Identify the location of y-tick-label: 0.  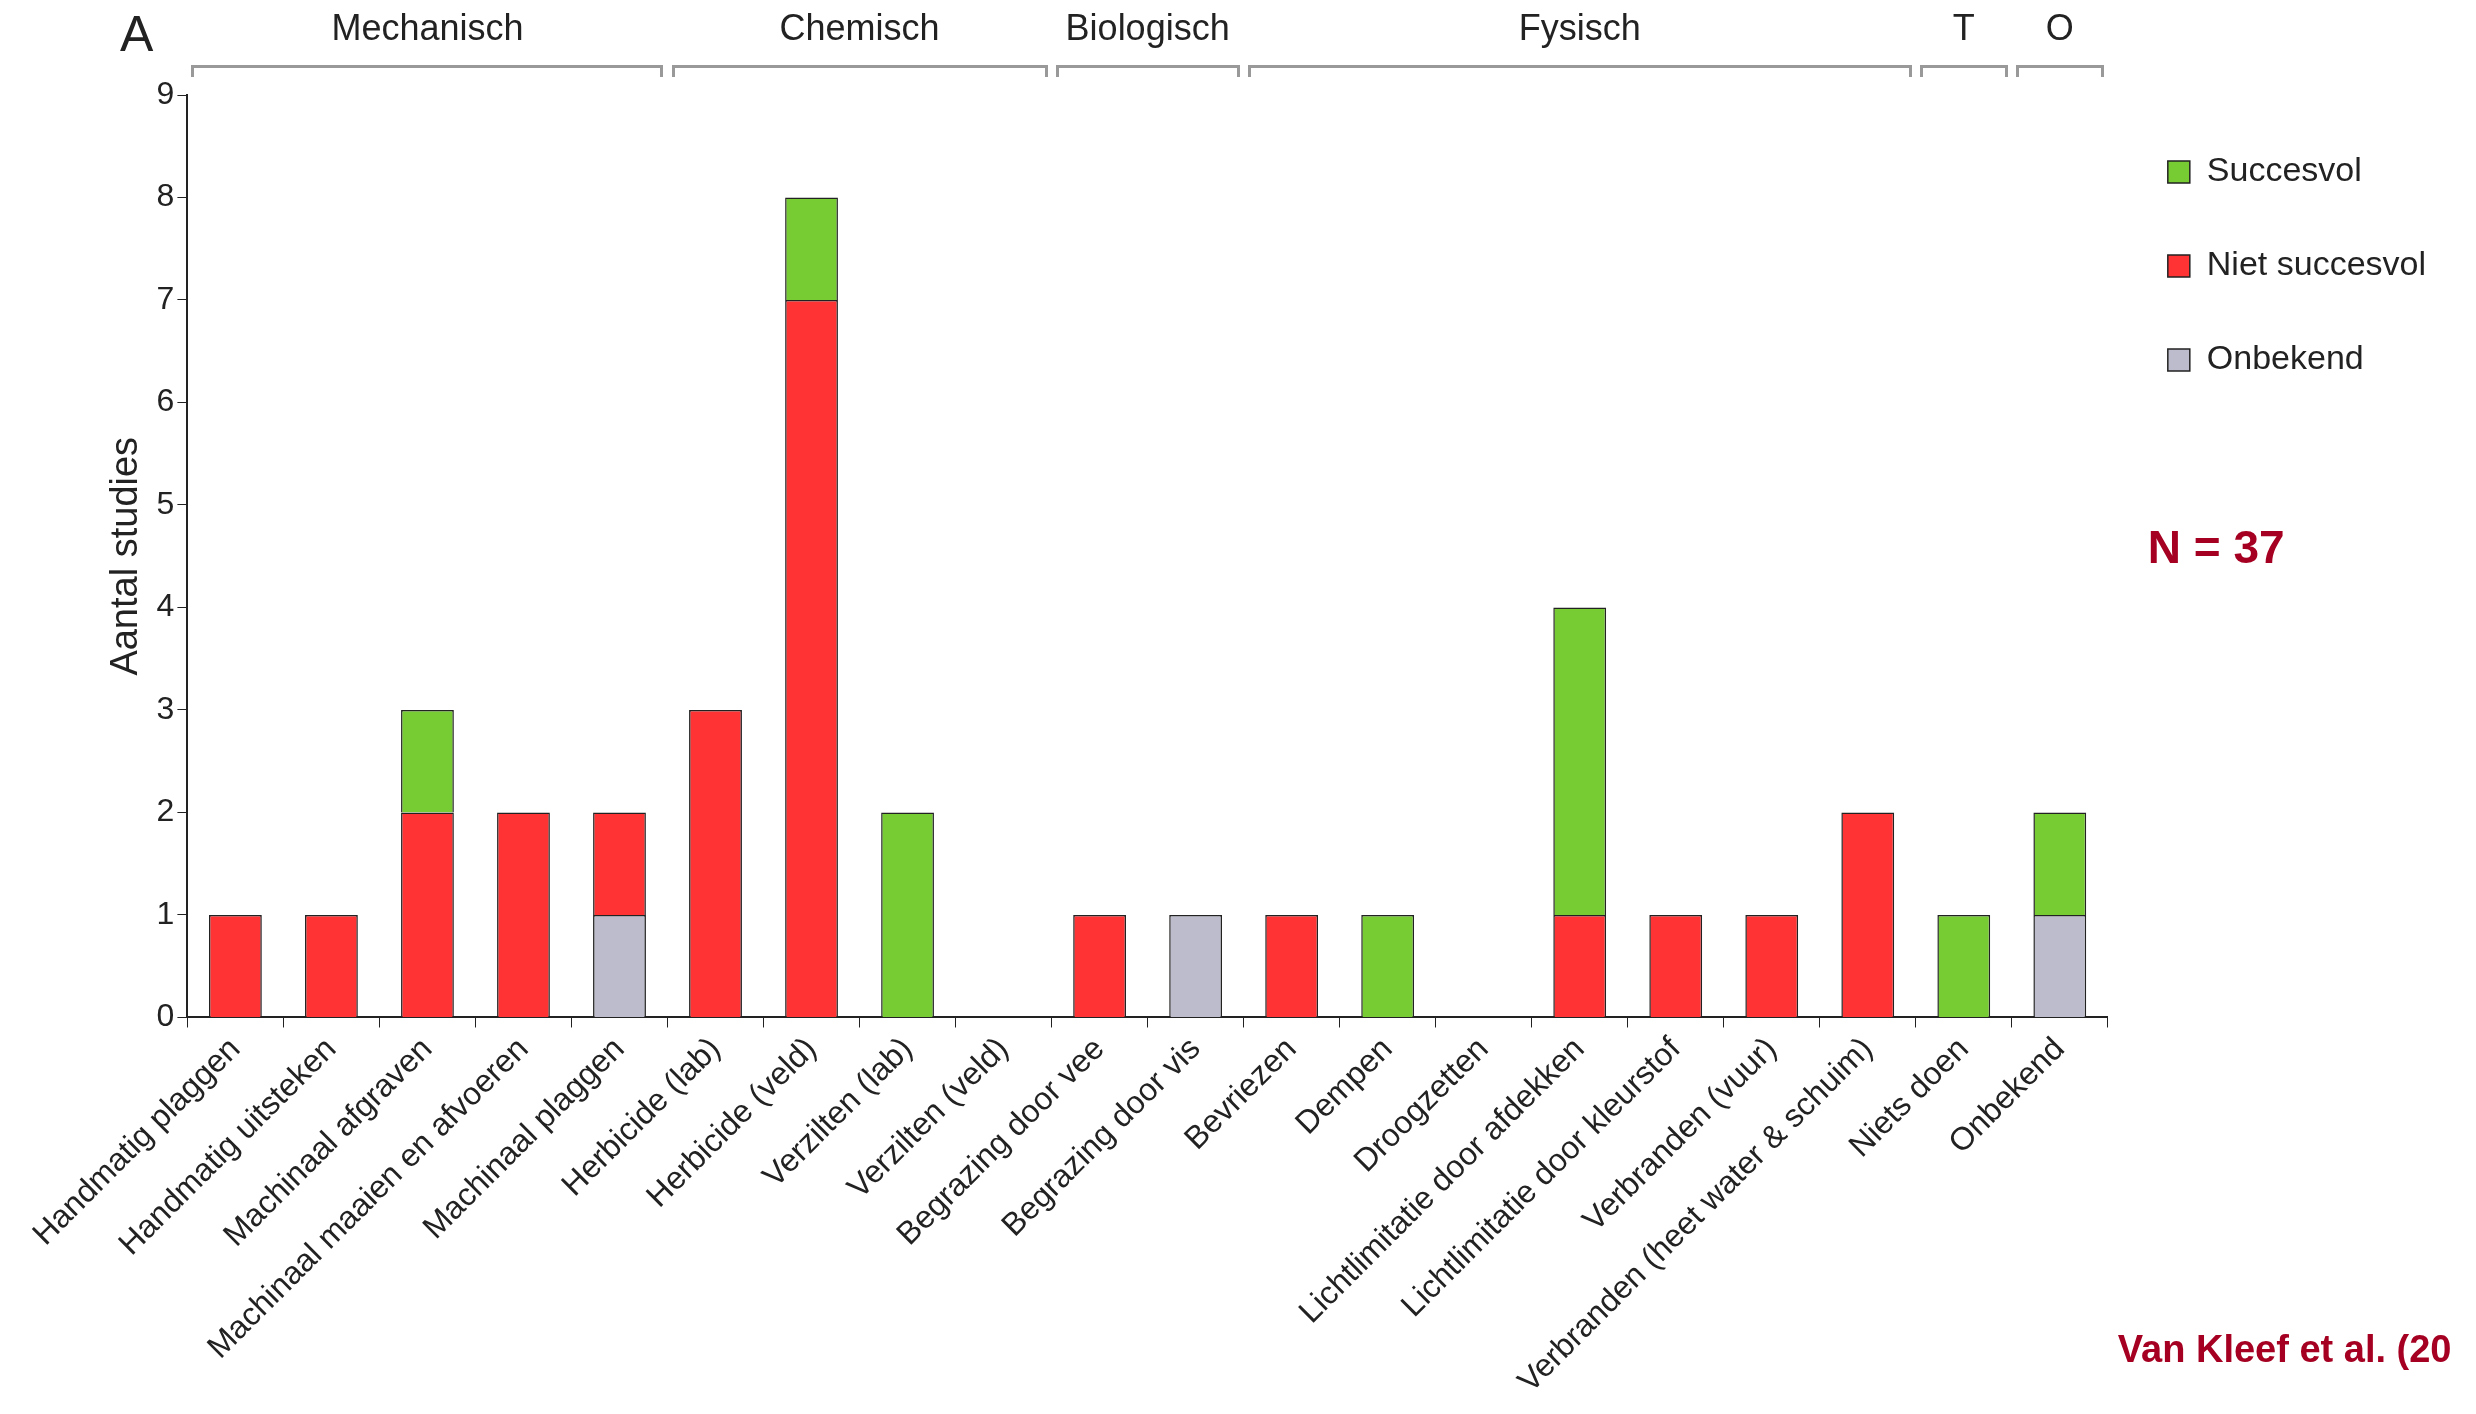
(165, 1015).